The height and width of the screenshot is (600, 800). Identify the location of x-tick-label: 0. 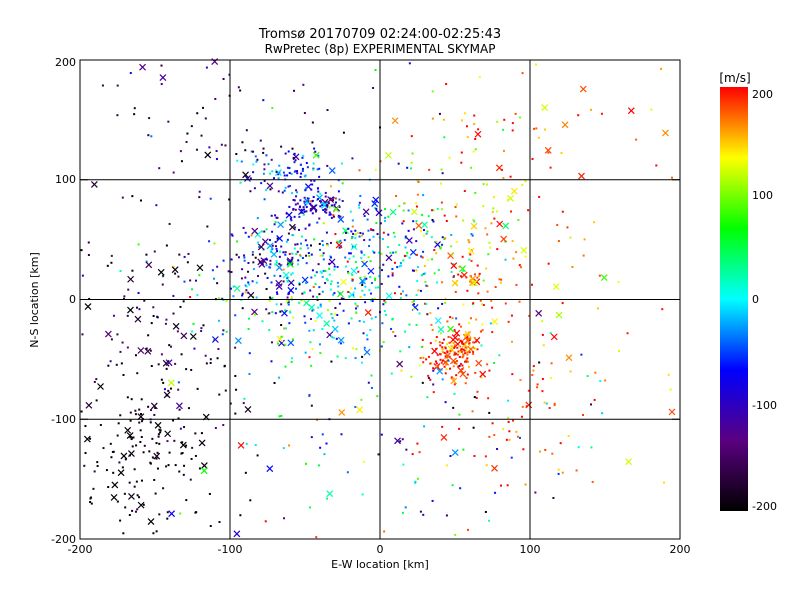
(380, 549).